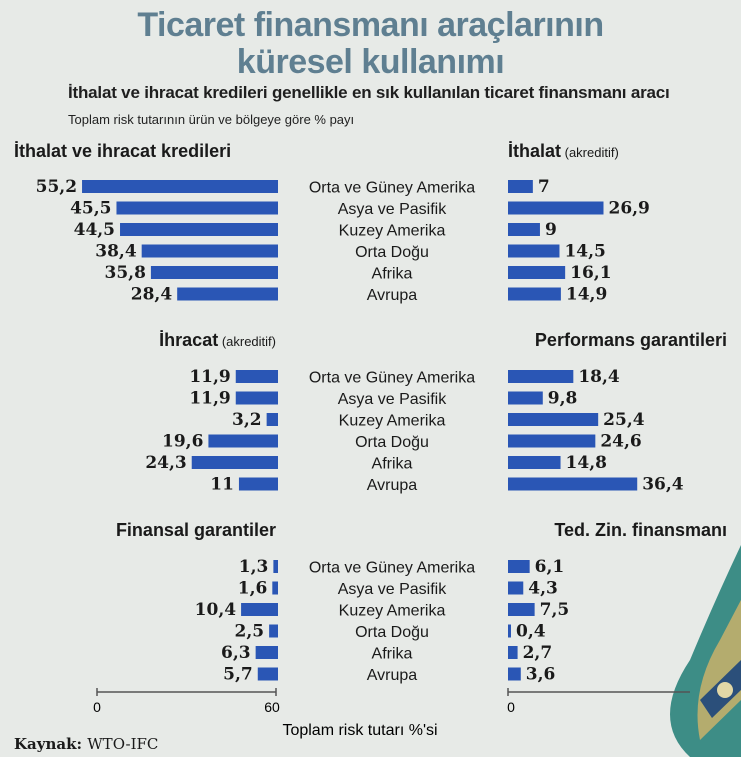 This screenshot has height=757, width=741. What do you see at coordinates (122, 151) in the screenshot?
I see `panel-1-title: İthalat ve ihracat kredileri` at bounding box center [122, 151].